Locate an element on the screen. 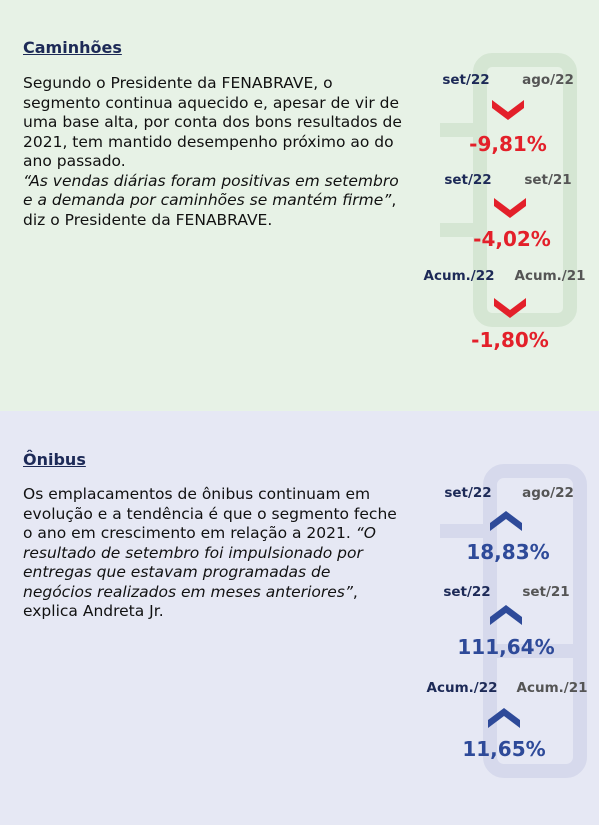 This screenshot has height=825, width=599. change-value: 18,83% is located at coordinates (508, 552).